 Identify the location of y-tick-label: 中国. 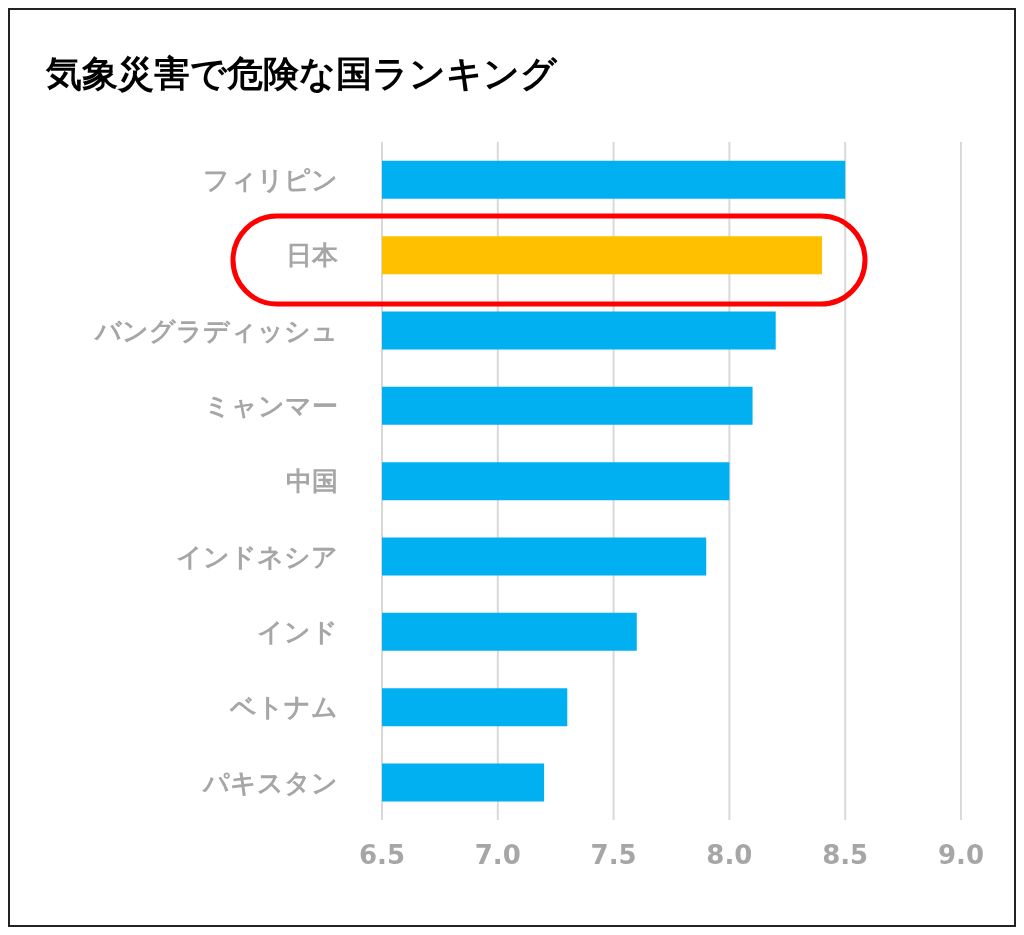
(312, 481).